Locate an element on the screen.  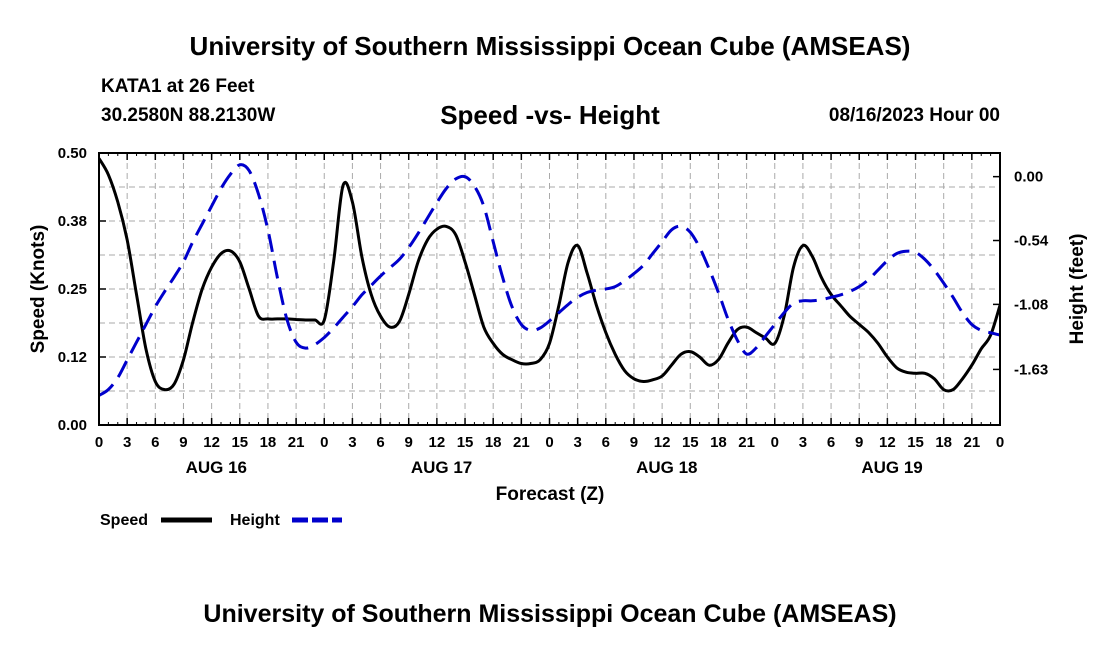
y2-tick-label: -1.08 is located at coordinates (1031, 304).